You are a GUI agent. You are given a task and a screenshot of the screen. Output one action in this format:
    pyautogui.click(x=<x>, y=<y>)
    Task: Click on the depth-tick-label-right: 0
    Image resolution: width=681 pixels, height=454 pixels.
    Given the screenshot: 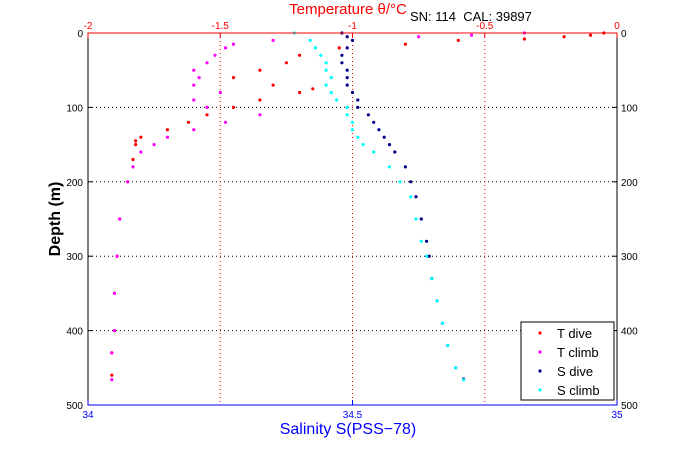 What is the action you would take?
    pyautogui.click(x=624, y=34)
    